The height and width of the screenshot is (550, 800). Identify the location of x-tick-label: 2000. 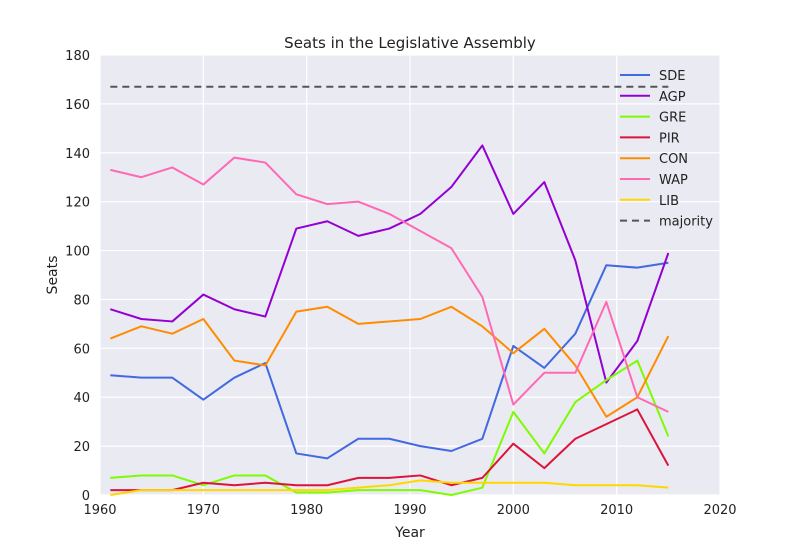
(513, 510).